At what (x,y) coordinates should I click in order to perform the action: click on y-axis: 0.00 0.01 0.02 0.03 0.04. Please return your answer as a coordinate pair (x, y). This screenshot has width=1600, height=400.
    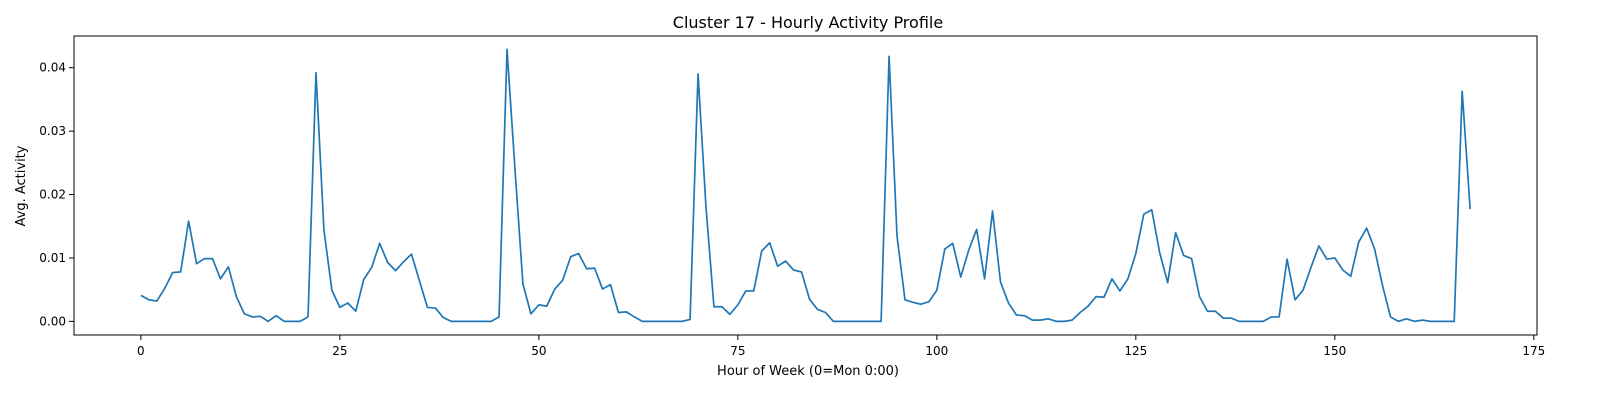
    Looking at the image, I should click on (56, 194).